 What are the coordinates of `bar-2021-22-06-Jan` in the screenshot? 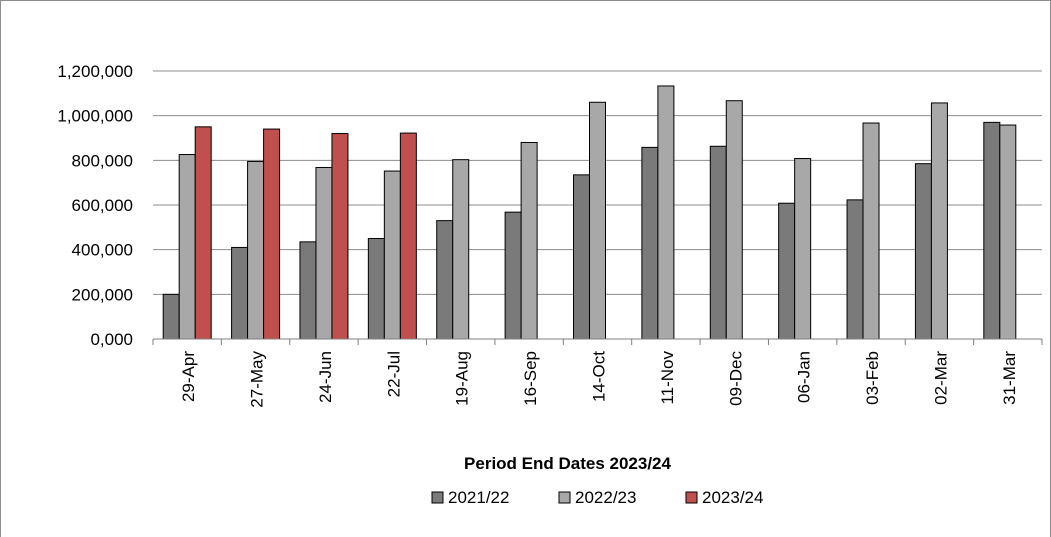 It's located at (787, 271).